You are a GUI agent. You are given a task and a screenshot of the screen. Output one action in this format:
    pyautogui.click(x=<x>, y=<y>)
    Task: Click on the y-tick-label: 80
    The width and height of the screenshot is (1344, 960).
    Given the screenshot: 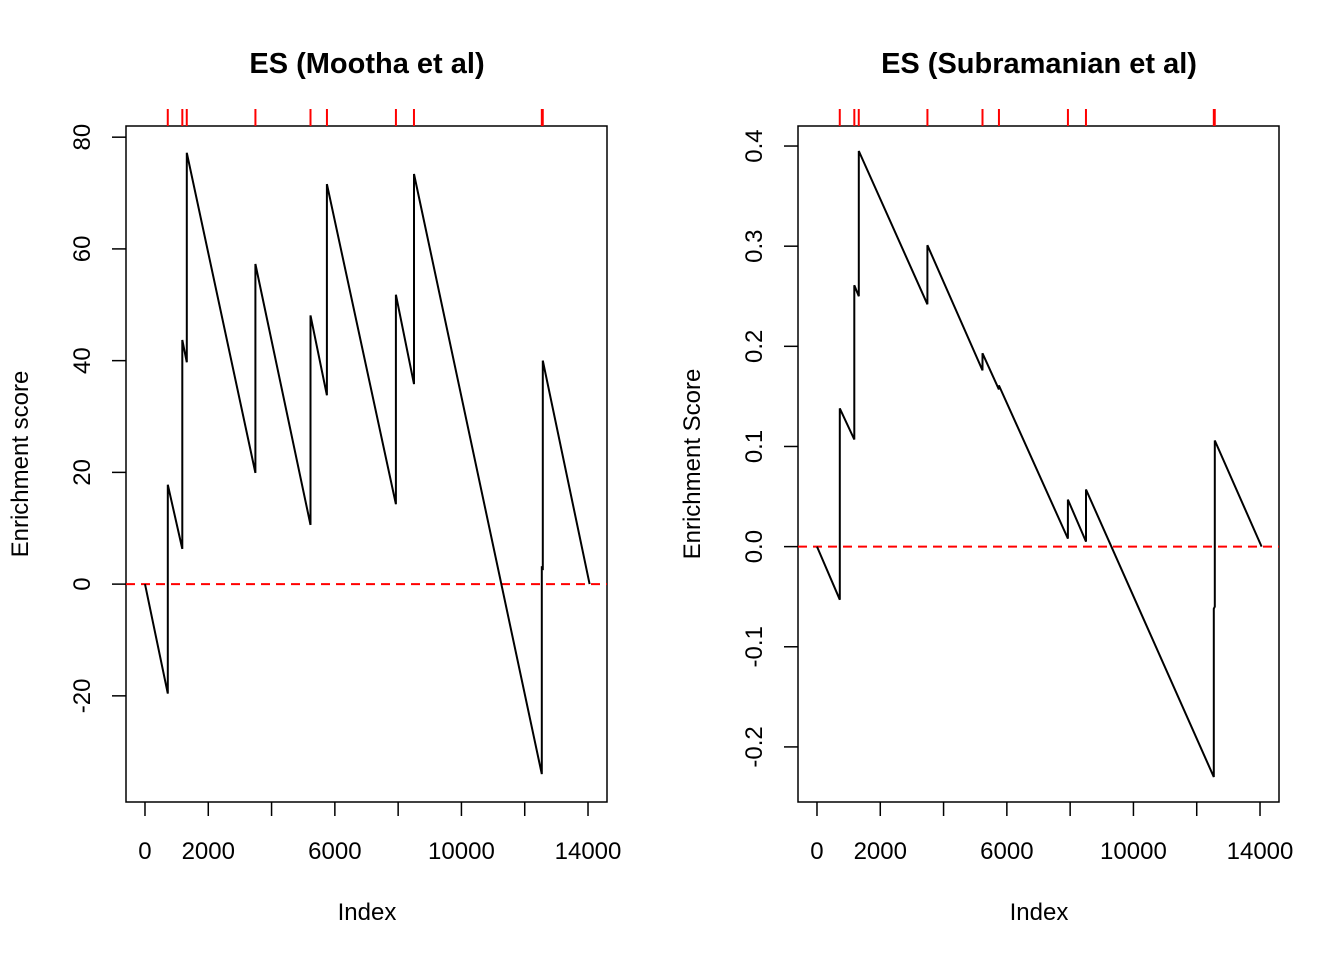 What is the action you would take?
    pyautogui.click(x=82, y=137)
    